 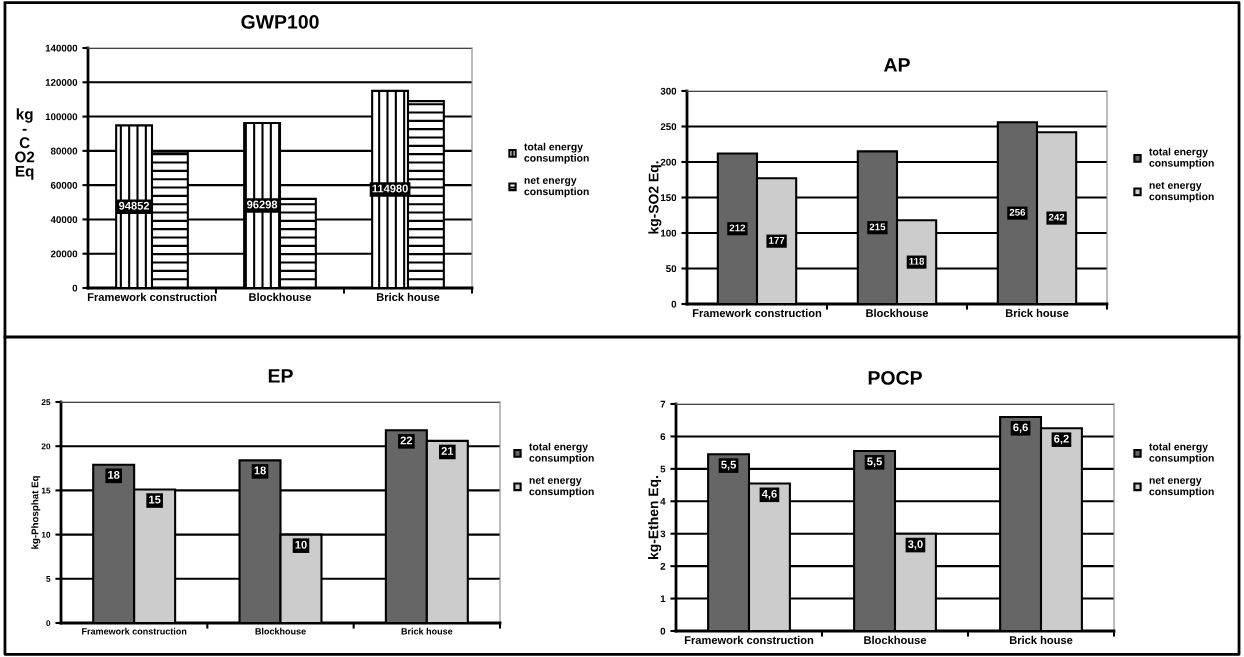 What do you see at coordinates (46, 534) in the screenshot?
I see `y-tick-label: 10` at bounding box center [46, 534].